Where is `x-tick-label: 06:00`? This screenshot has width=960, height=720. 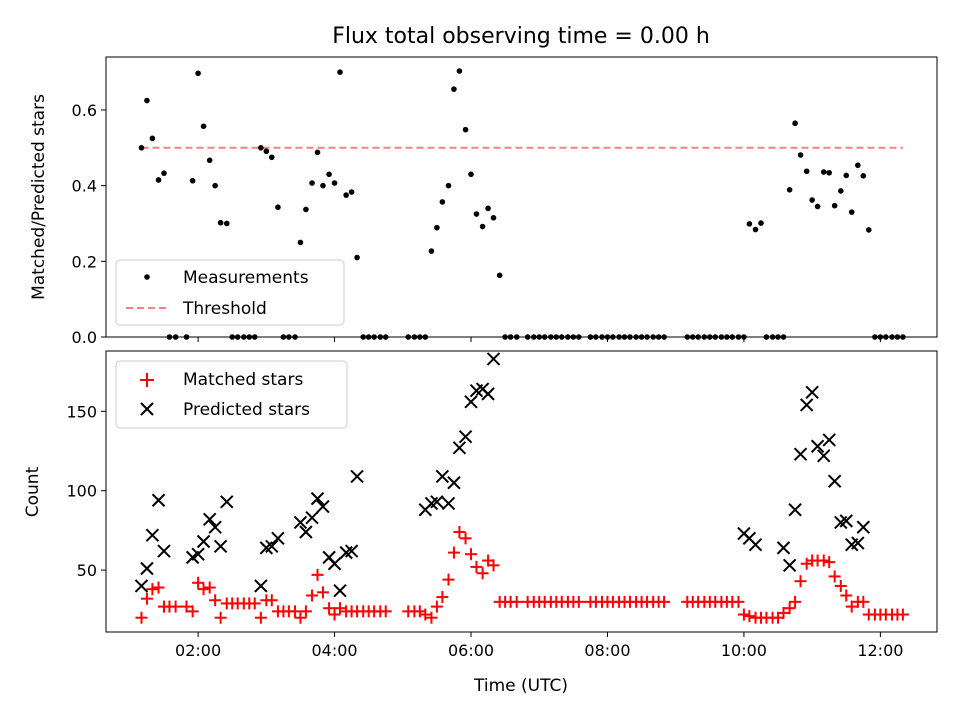
x-tick-label: 06:00 is located at coordinates (471, 650).